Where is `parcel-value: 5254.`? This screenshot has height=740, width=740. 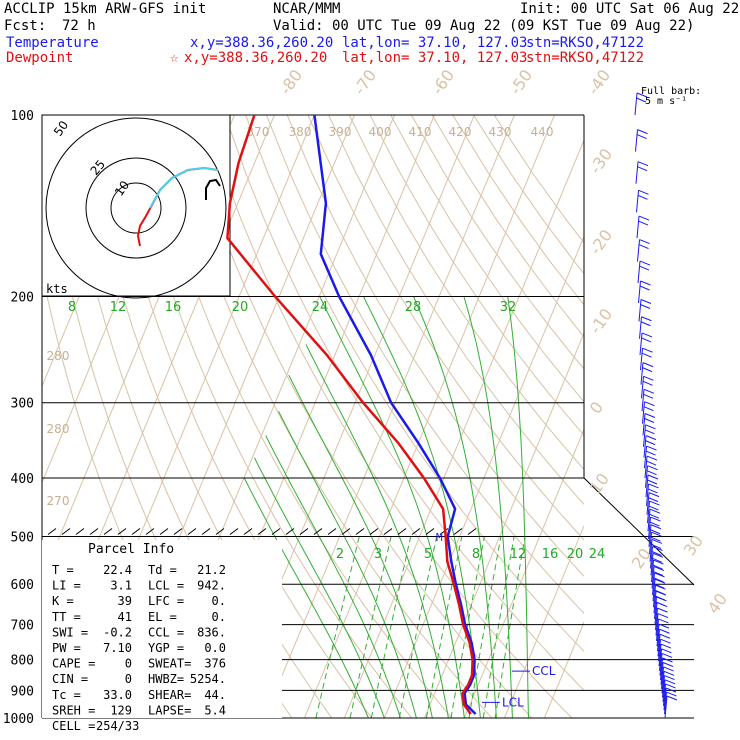 parcel-value: 5254. is located at coordinates (208, 679).